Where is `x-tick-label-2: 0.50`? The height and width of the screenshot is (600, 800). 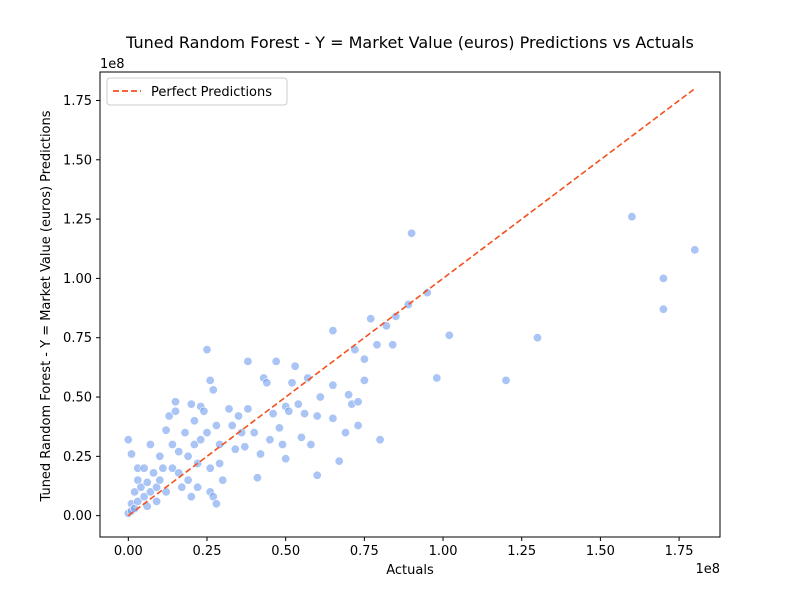
x-tick-label-2: 0.50 is located at coordinates (285, 551).